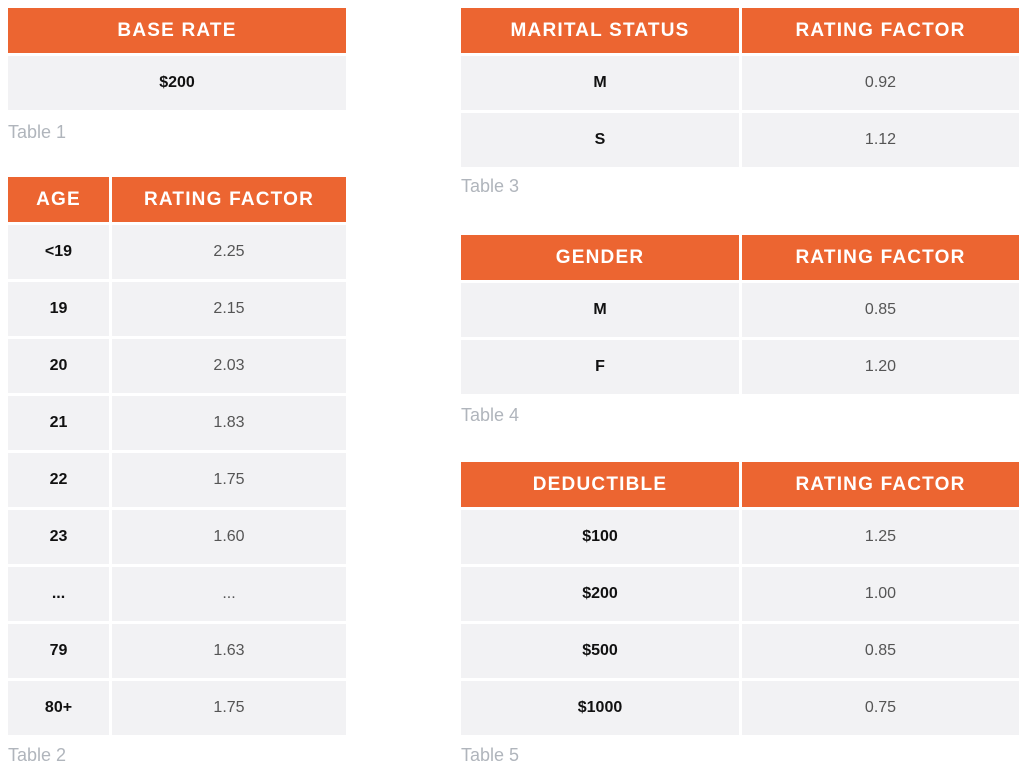 The width and height of the screenshot is (1024, 778). Describe the element at coordinates (58, 309) in the screenshot. I see `row-key-cell: 19` at that location.